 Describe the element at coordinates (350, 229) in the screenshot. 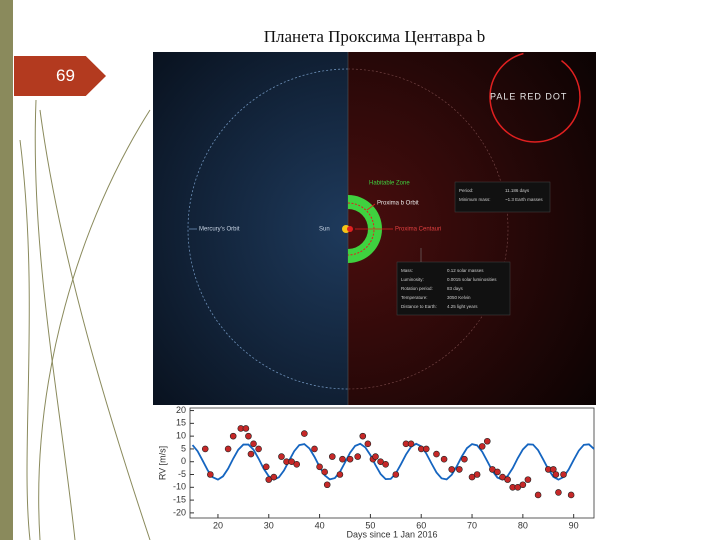

I see `star-dot` at that location.